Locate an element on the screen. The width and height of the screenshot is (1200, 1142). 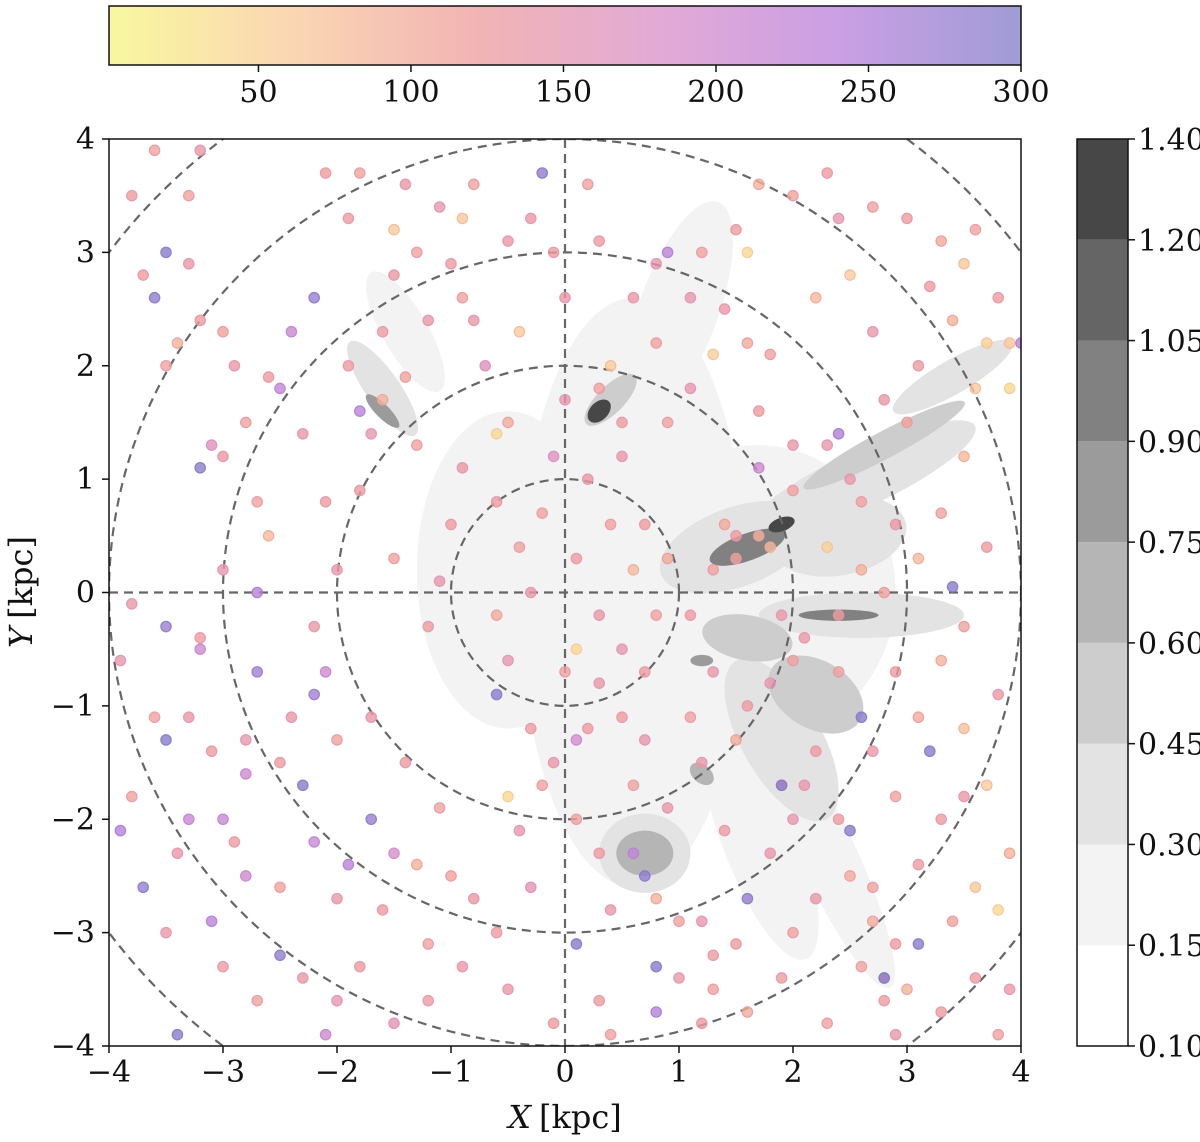
y-tick-label: −2 is located at coordinates (73, 819).